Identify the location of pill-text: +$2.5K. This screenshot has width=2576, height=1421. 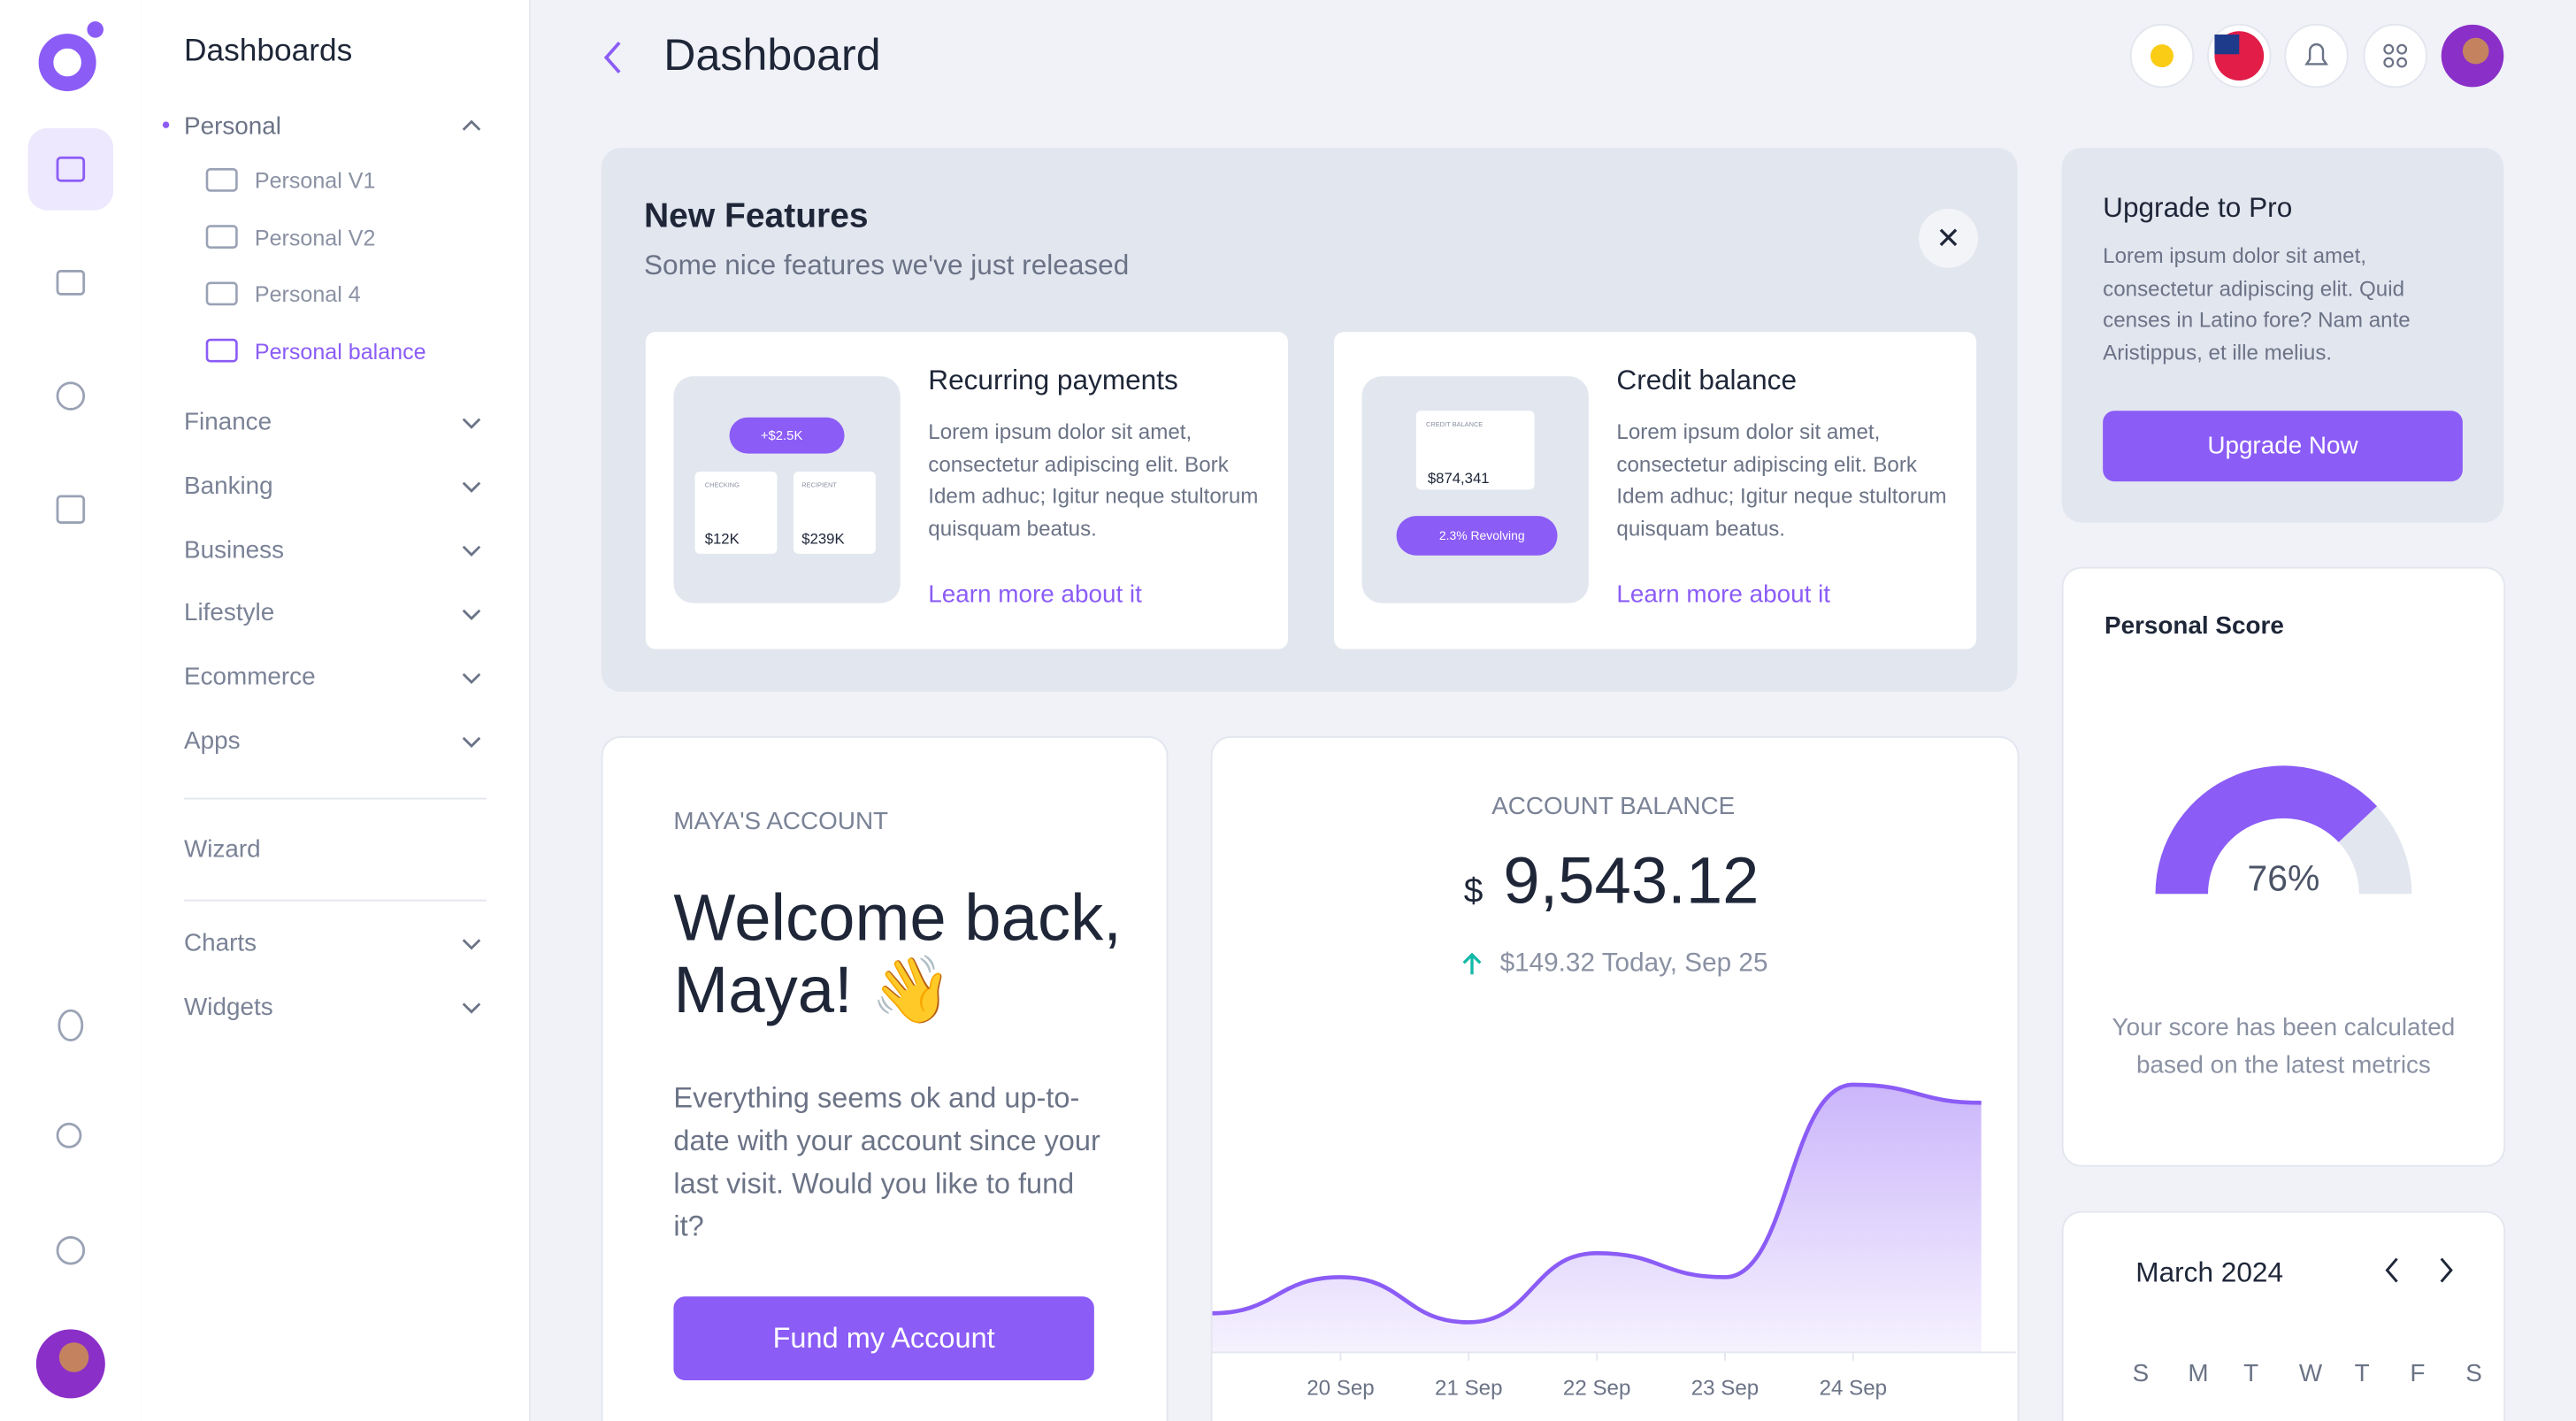
(781, 435).